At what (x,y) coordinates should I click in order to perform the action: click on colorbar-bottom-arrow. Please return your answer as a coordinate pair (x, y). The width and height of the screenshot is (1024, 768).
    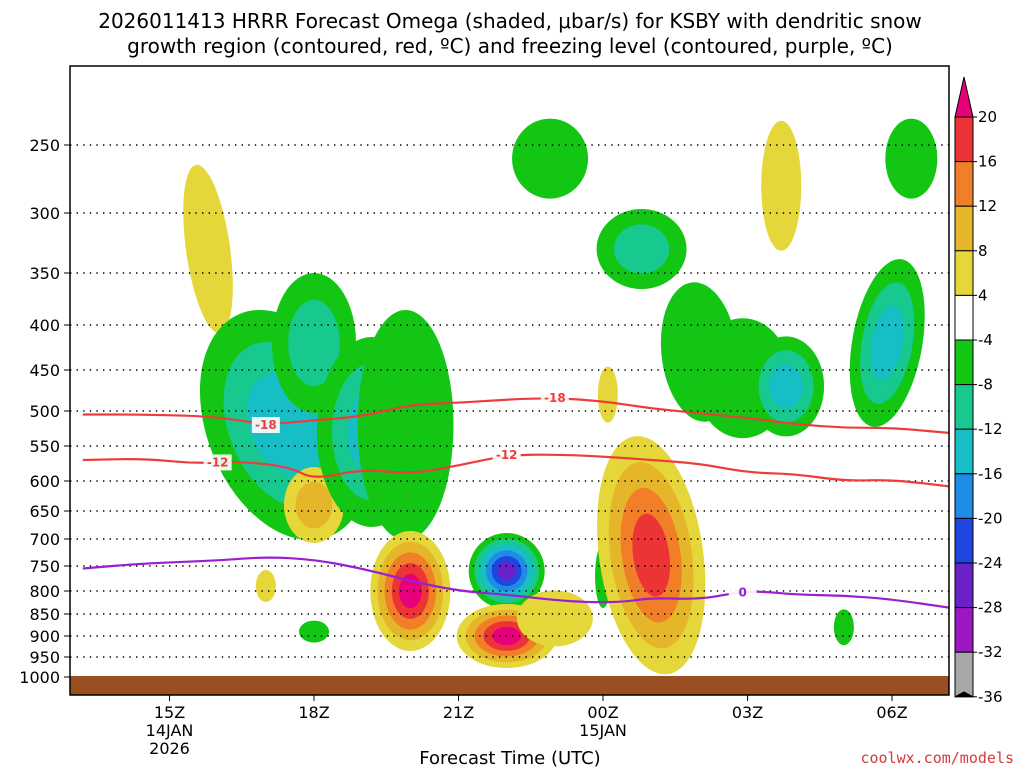
    Looking at the image, I should click on (964, 694).